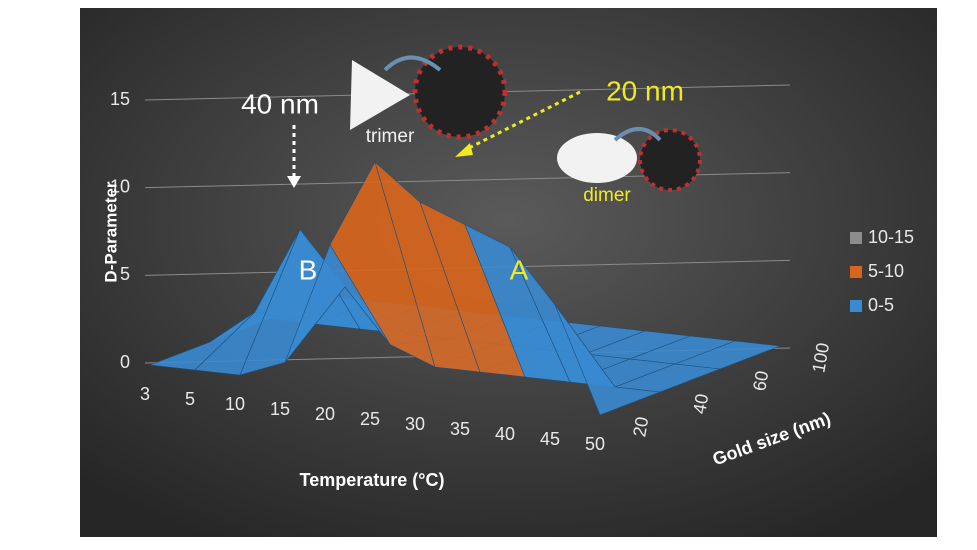 The width and height of the screenshot is (977, 550). What do you see at coordinates (120, 186) in the screenshot?
I see `y-tick-label: 10` at bounding box center [120, 186].